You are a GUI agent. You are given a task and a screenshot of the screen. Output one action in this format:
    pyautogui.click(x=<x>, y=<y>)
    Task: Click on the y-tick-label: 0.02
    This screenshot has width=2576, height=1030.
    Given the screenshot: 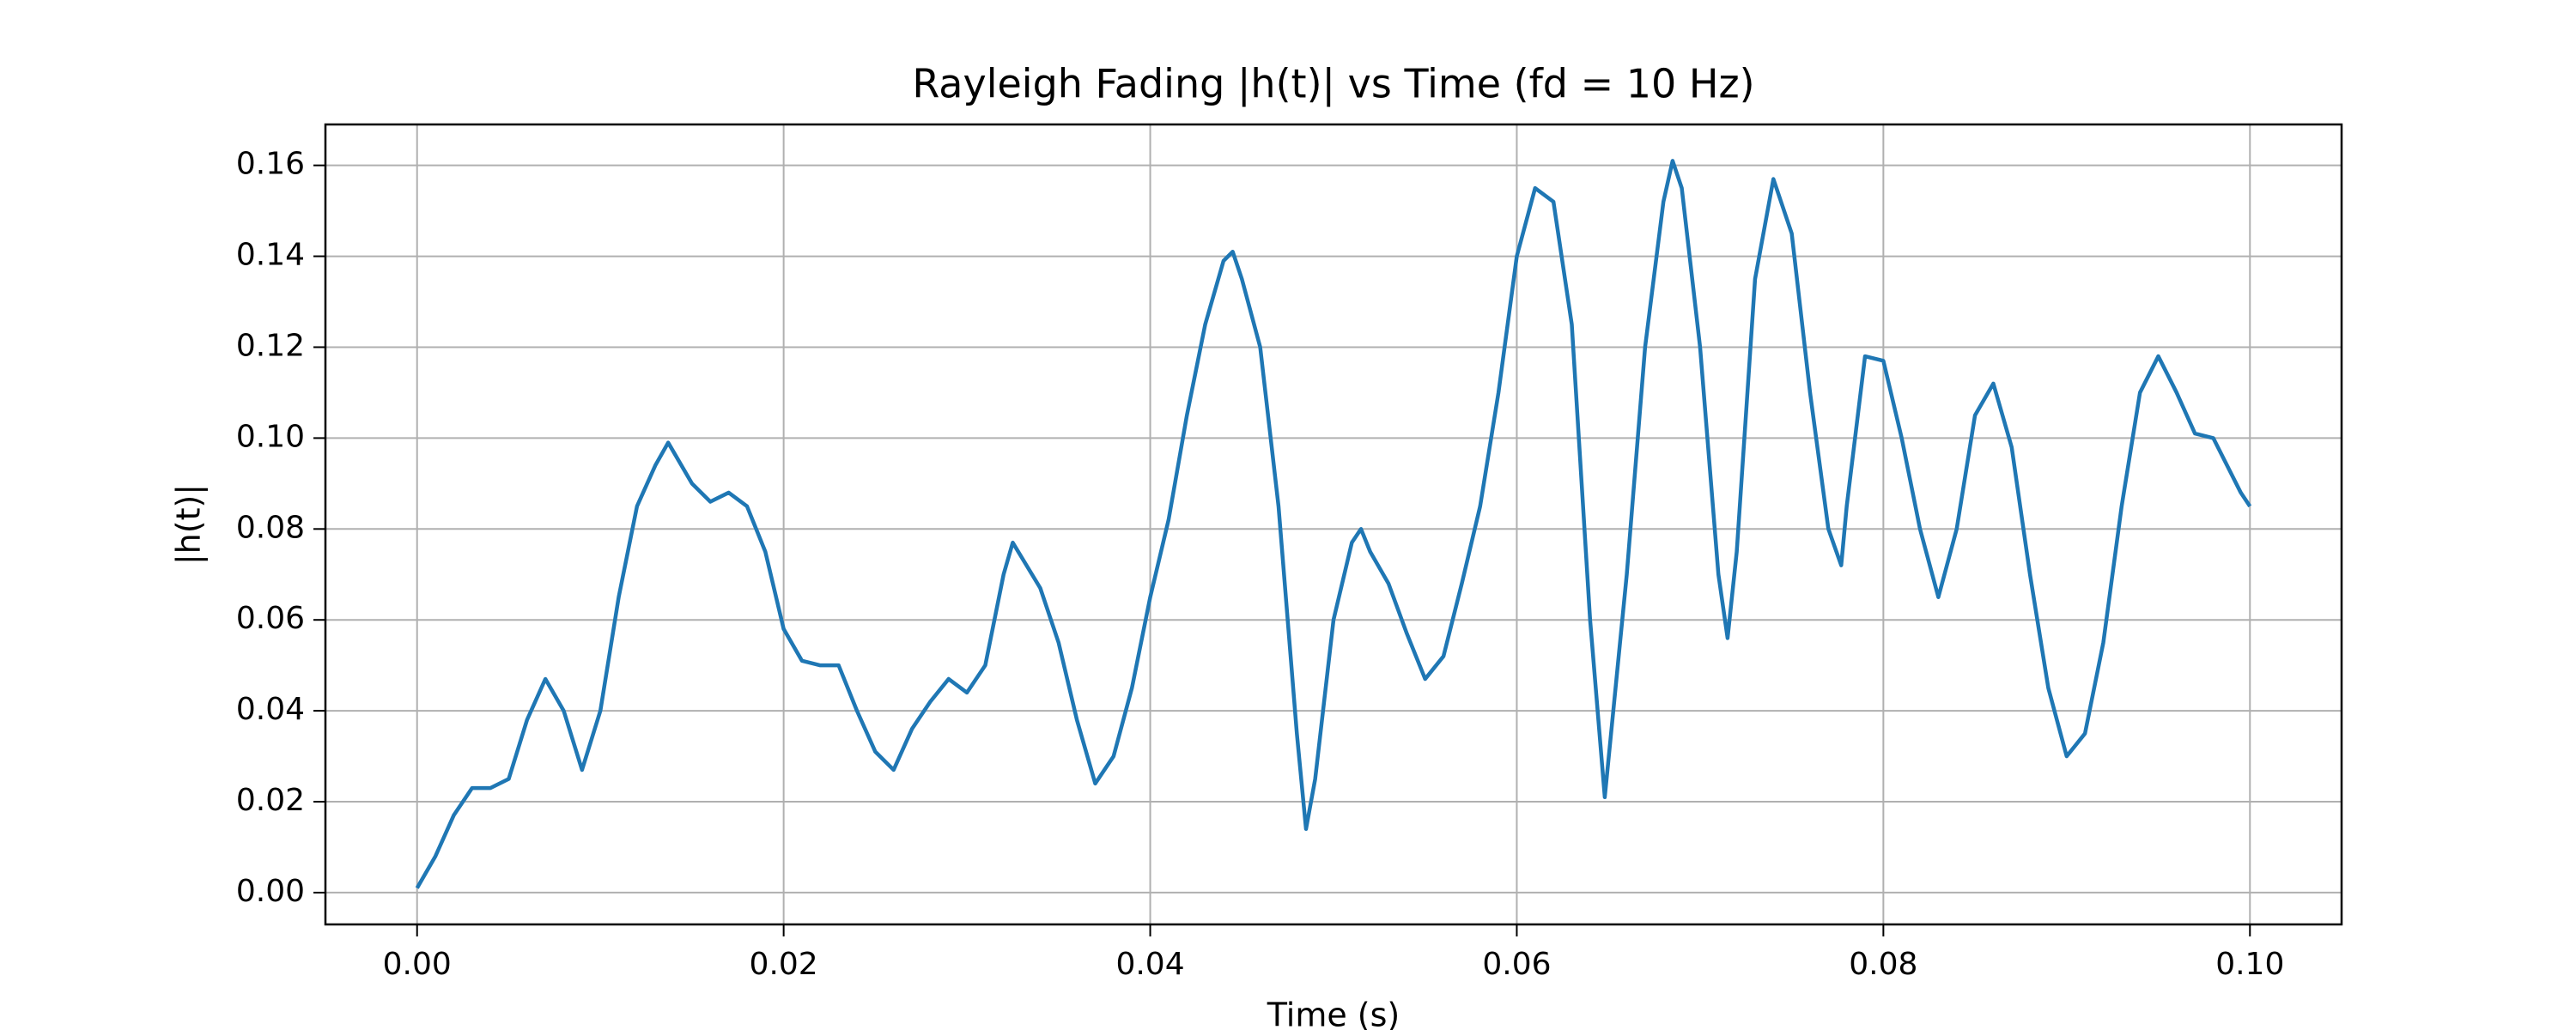 What is the action you would take?
    pyautogui.click(x=270, y=800)
    